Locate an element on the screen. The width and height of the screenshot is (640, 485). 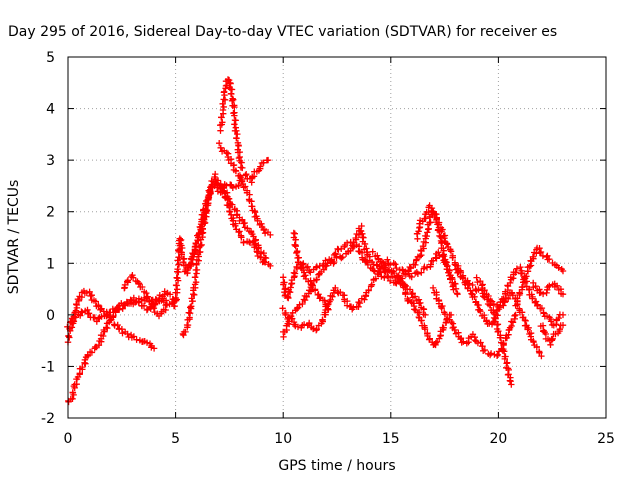
y-tick-label: 0 is located at coordinates (50, 316).